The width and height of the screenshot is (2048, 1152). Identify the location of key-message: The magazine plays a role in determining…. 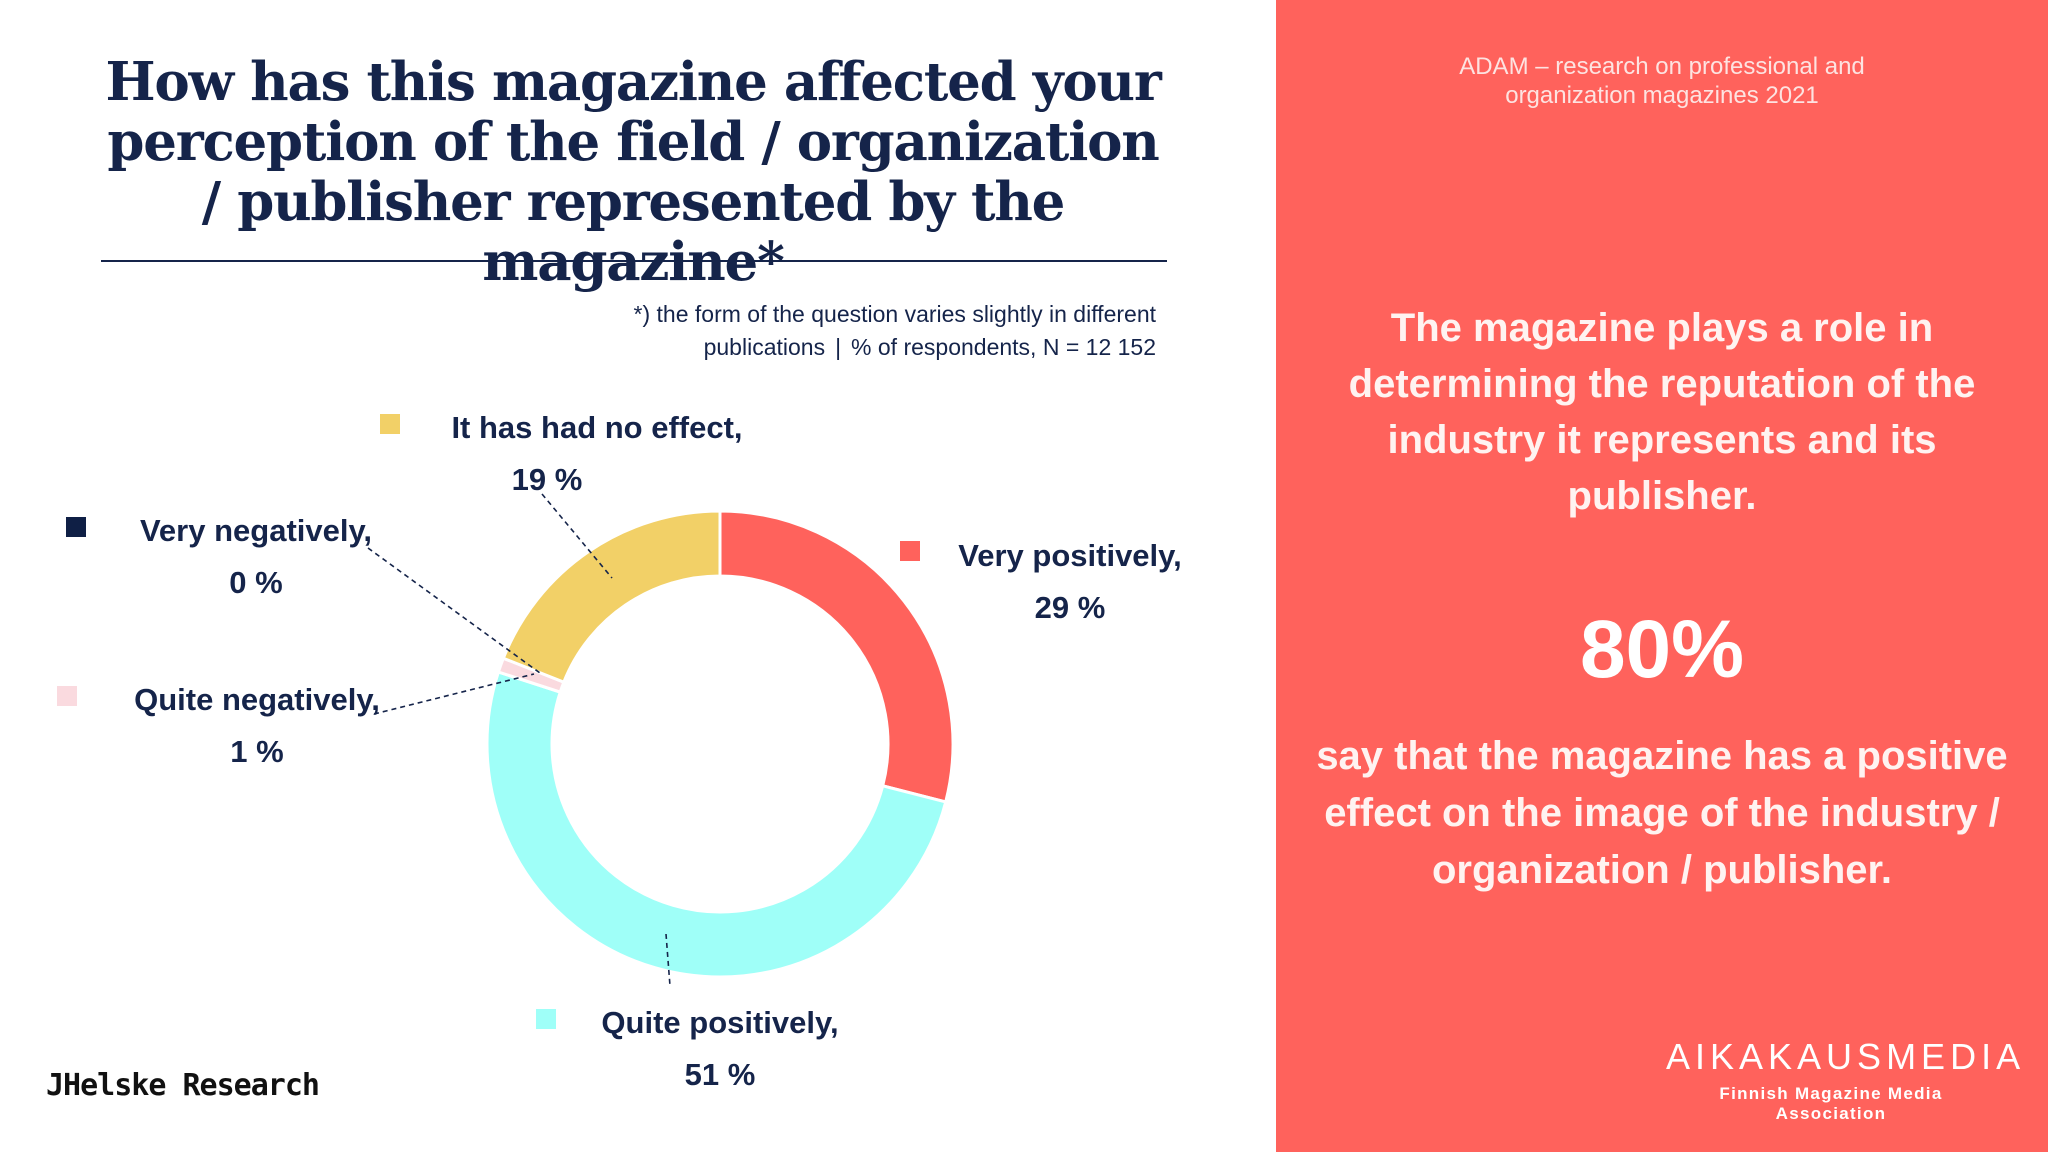
(1662, 412).